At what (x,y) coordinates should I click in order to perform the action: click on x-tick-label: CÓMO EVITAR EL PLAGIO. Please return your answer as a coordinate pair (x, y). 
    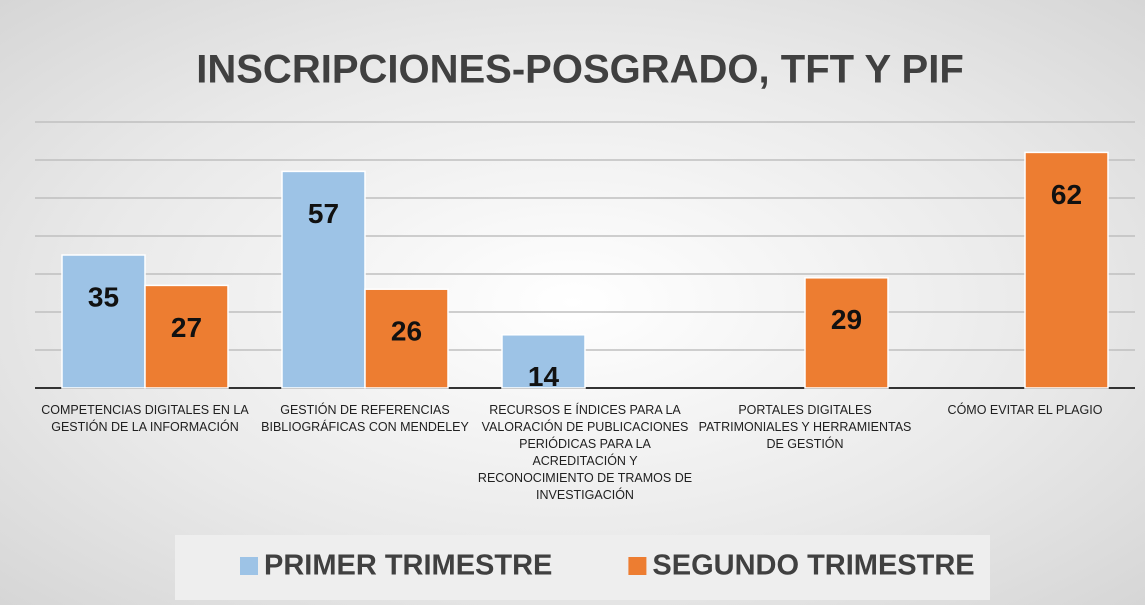
    Looking at the image, I should click on (1025, 410).